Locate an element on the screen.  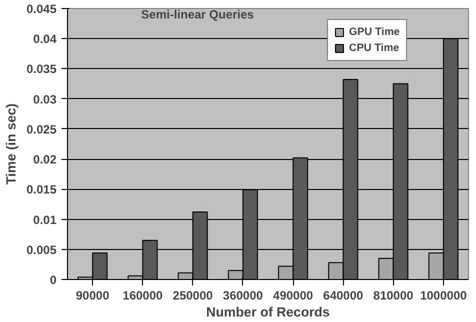
chart-title: Semi-linear Queries is located at coordinates (197, 15).